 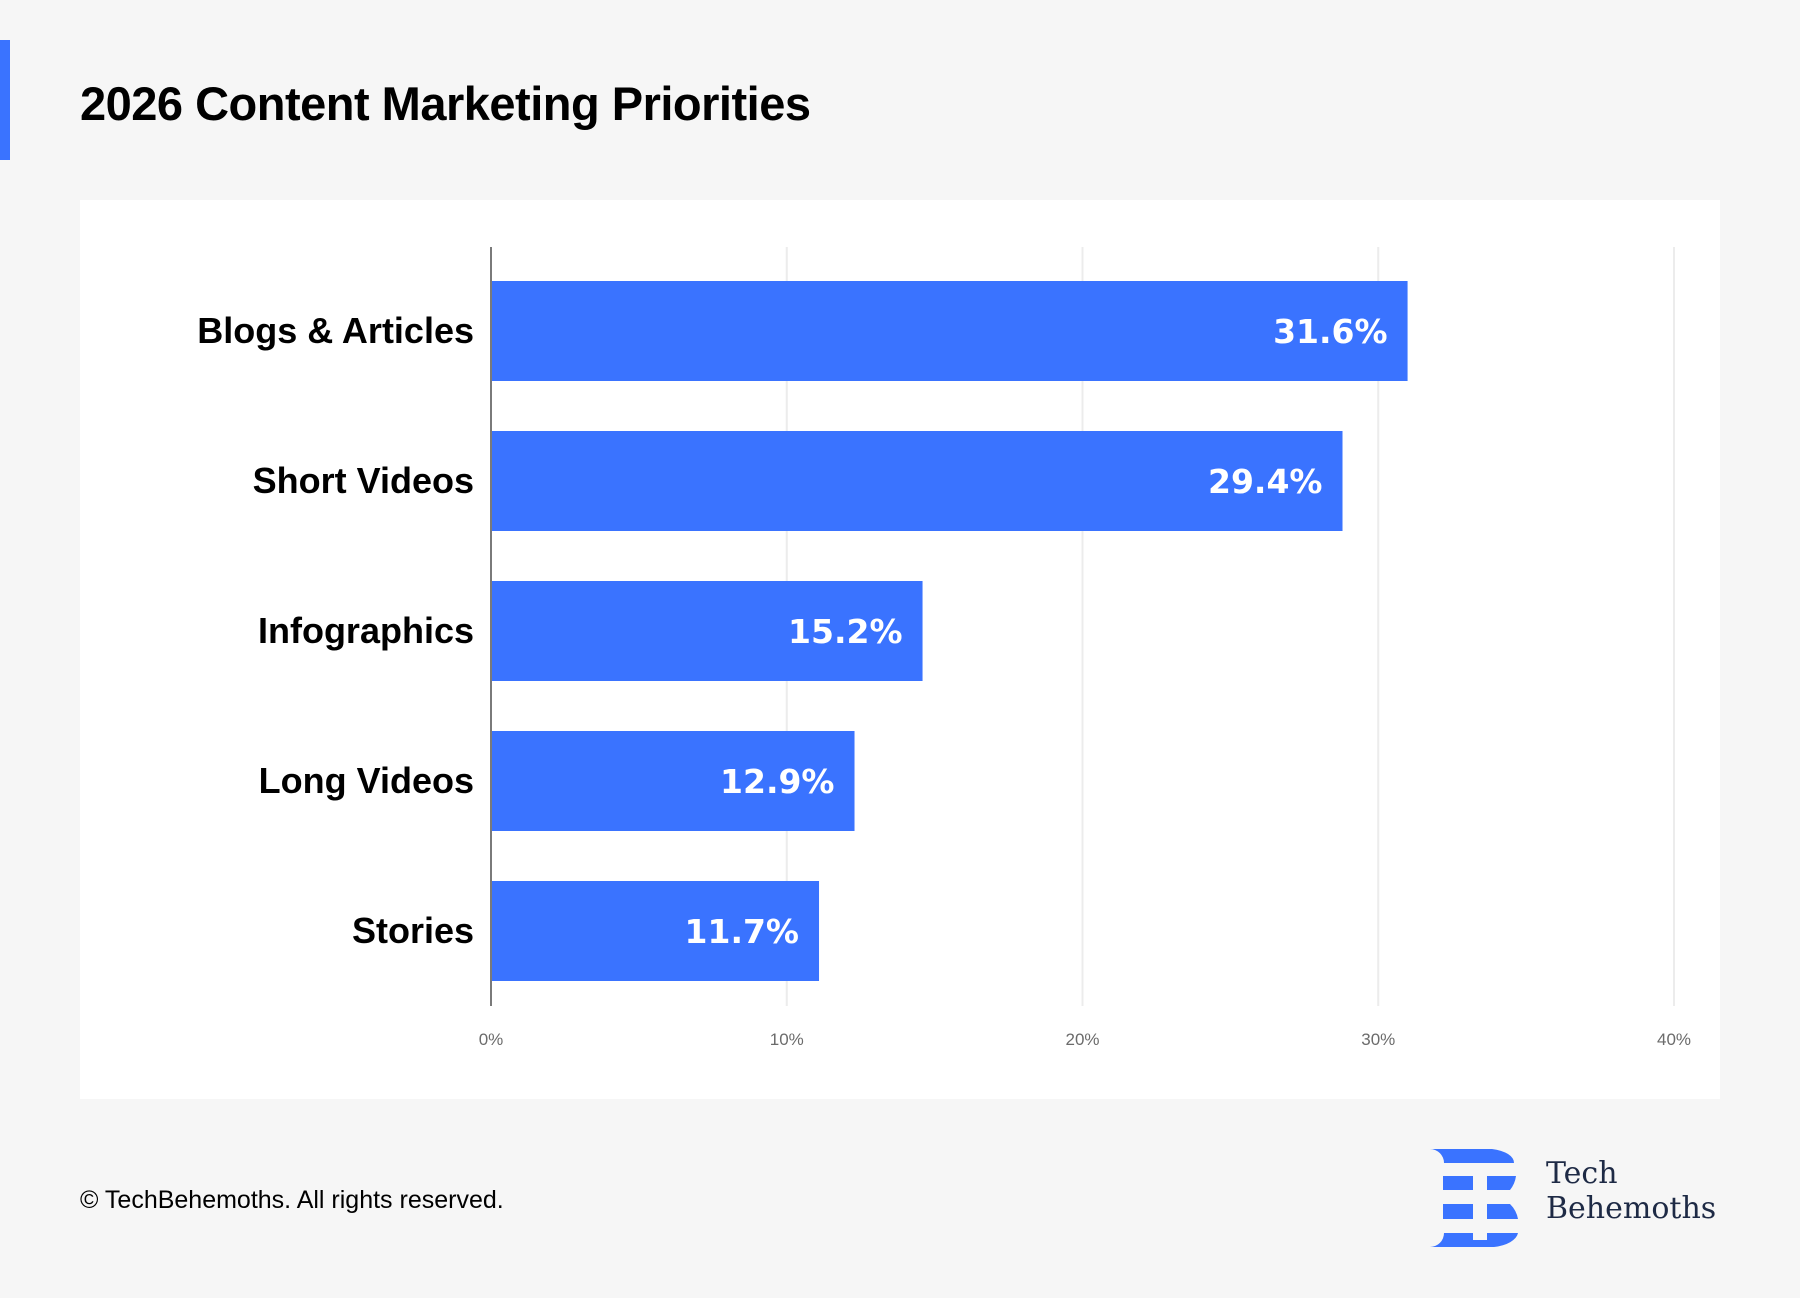 I want to click on value-label: 29.4%, so click(x=1265, y=481).